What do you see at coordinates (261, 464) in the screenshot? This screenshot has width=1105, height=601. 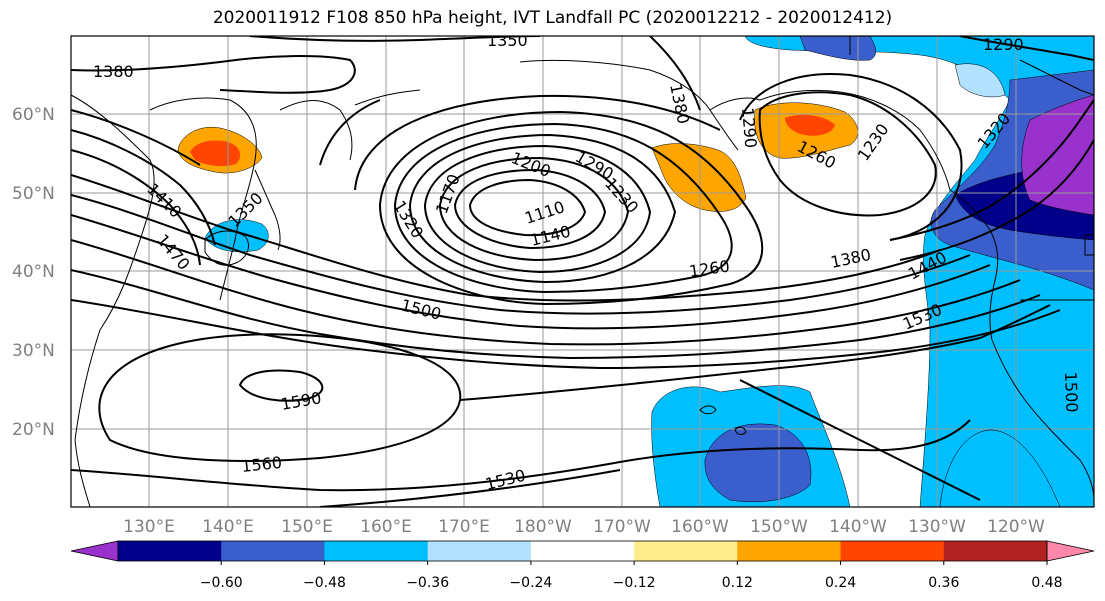 I see `contour-label: 1560` at bounding box center [261, 464].